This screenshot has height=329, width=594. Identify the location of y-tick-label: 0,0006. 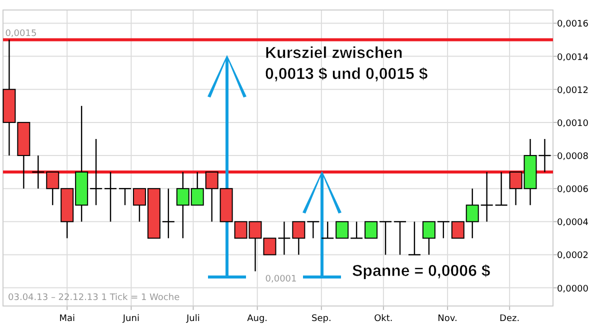
(573, 190).